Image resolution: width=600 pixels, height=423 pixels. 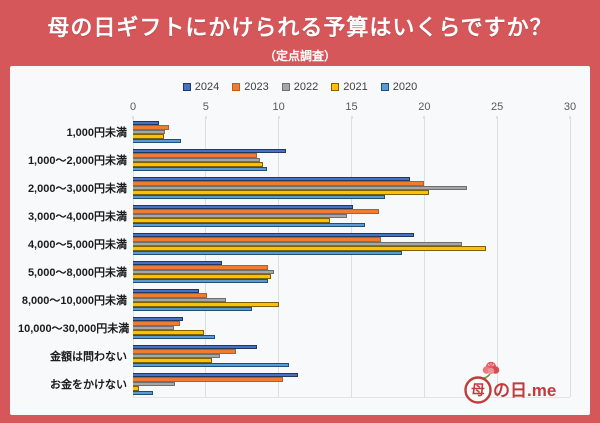 I want to click on x-tick-label: 25, so click(x=497, y=107).